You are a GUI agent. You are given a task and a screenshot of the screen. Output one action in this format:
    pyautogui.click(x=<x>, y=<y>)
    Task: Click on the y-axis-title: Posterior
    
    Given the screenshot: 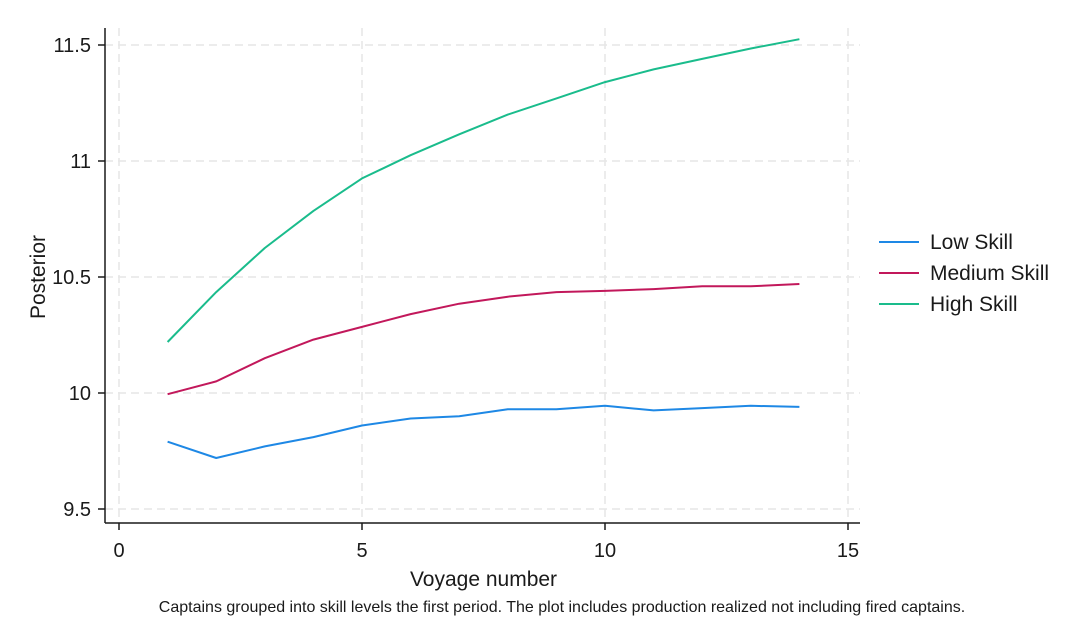 What is the action you would take?
    pyautogui.click(x=38, y=277)
    